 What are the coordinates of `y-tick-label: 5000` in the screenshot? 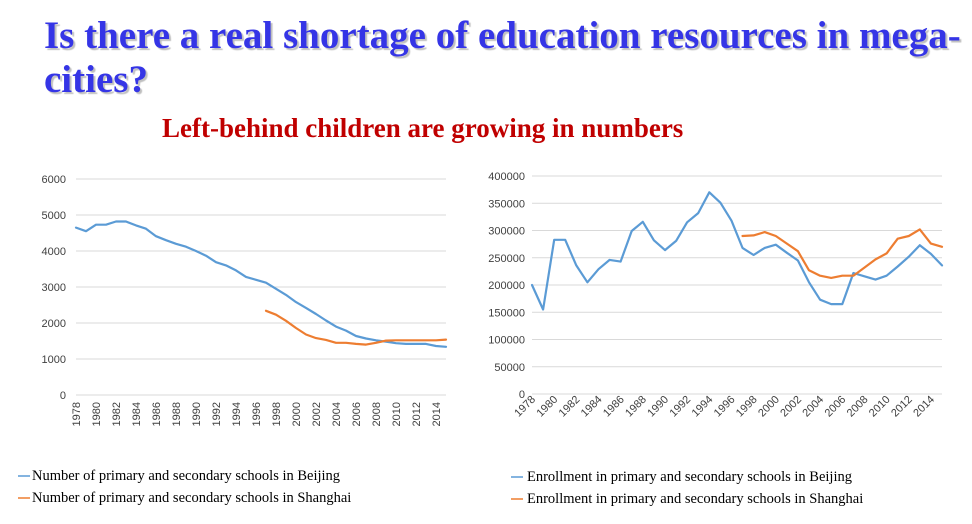 It's located at (54, 216).